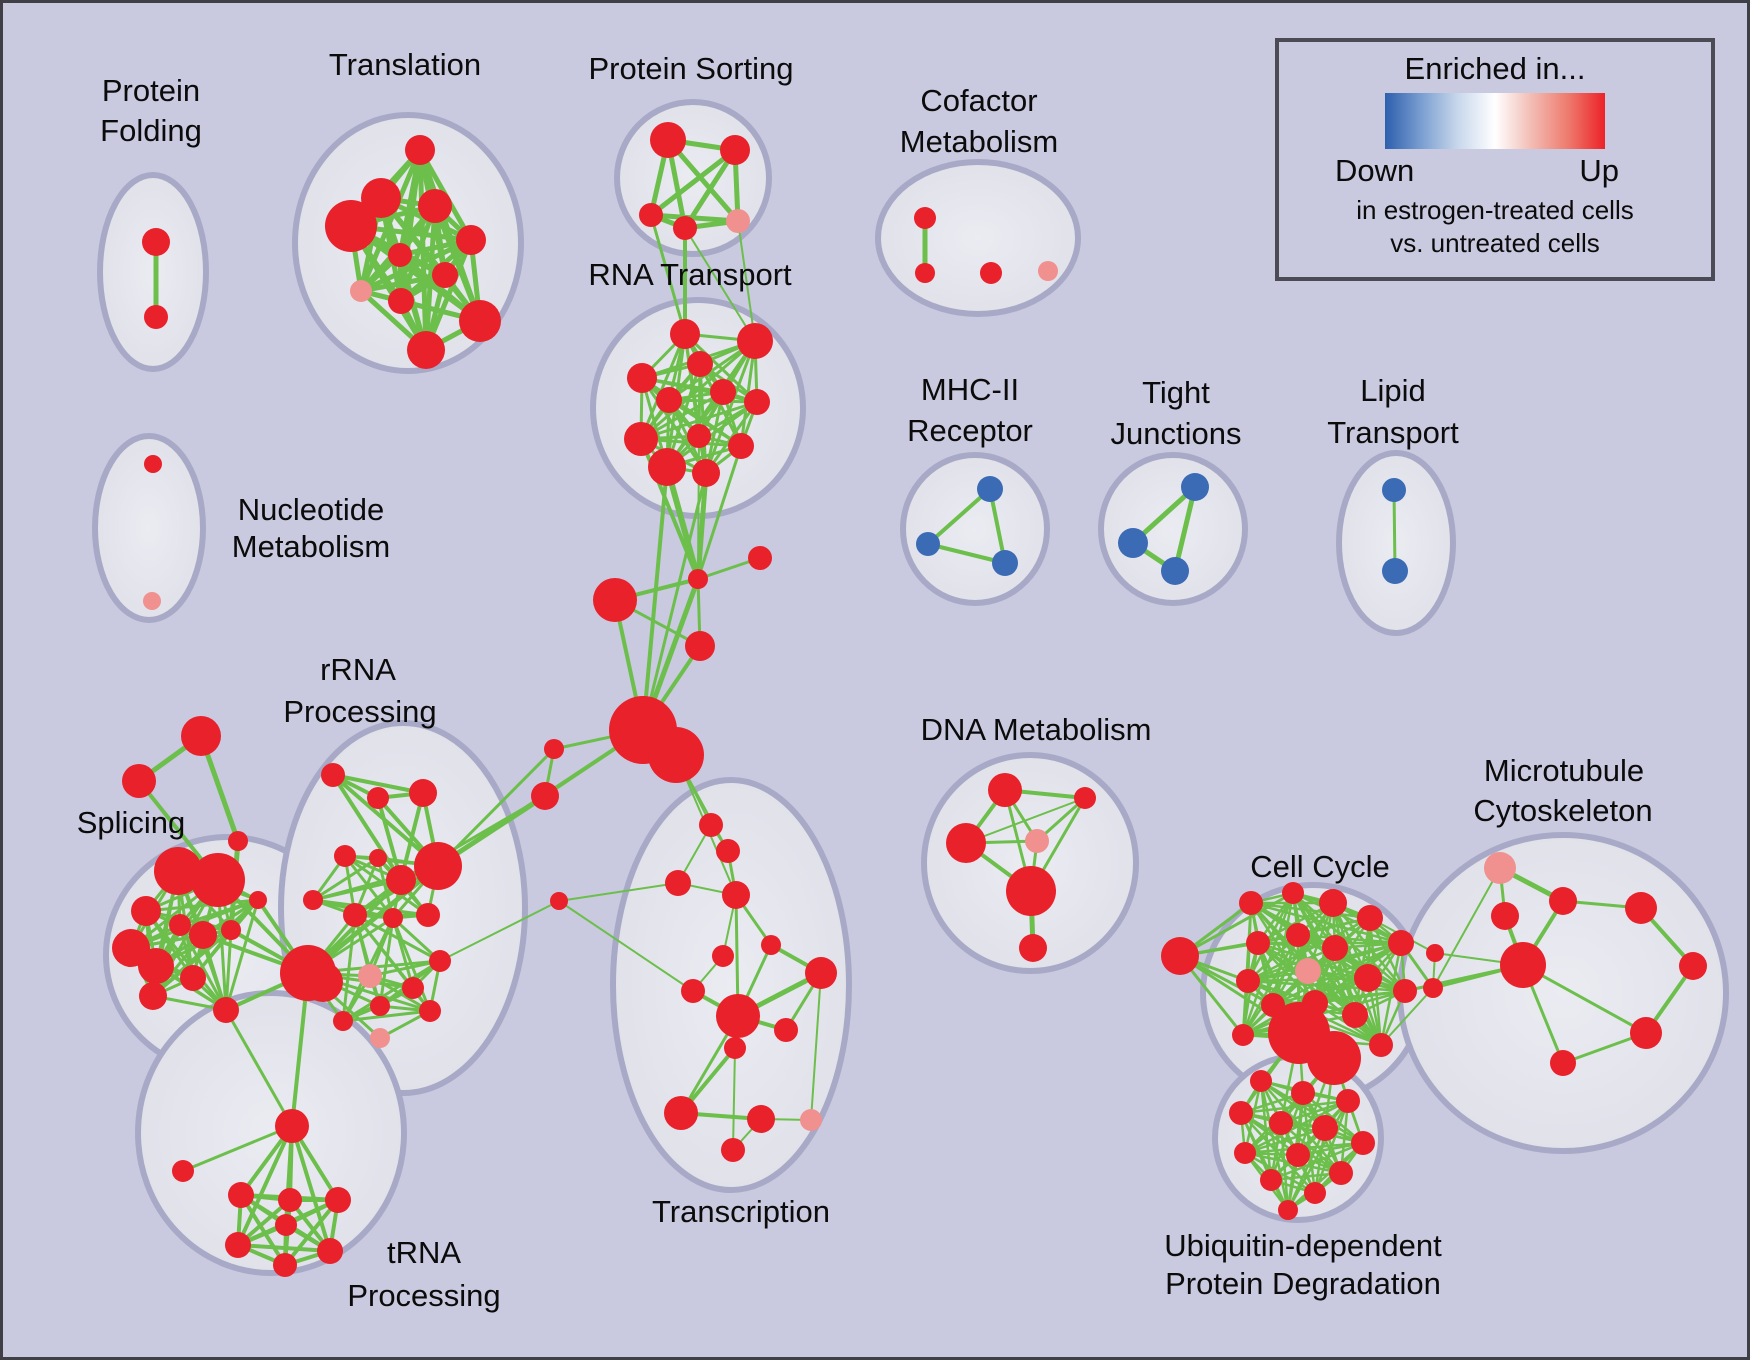 This screenshot has width=1750, height=1360. What do you see at coordinates (1306, 1169) in the screenshot?
I see `edge-ub6-ub13` at bounding box center [1306, 1169].